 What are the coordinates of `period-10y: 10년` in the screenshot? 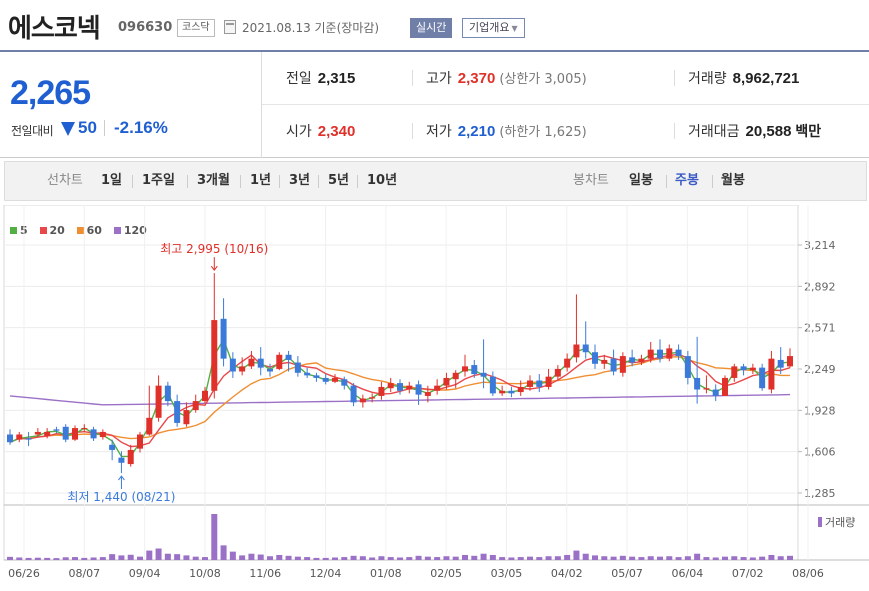 It's located at (382, 180).